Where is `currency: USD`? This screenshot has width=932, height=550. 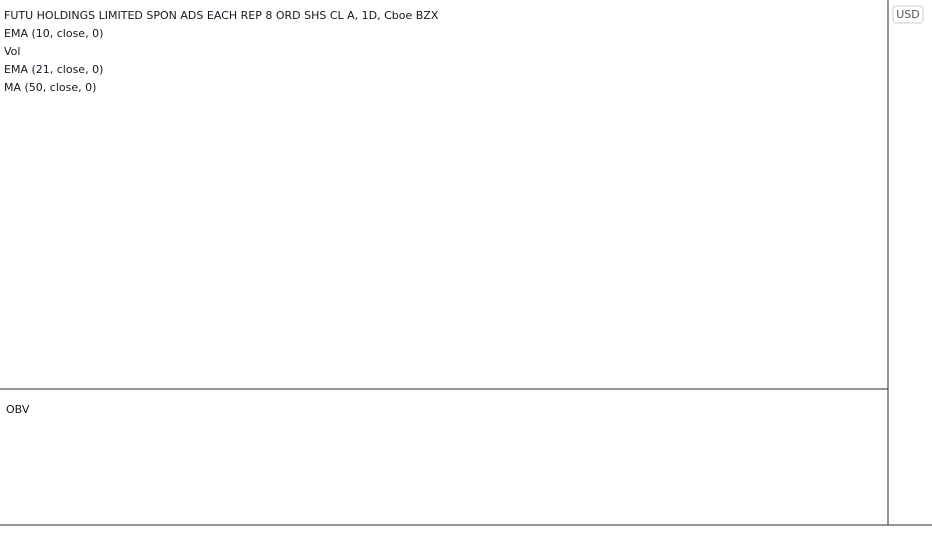
currency: USD is located at coordinates (908, 14).